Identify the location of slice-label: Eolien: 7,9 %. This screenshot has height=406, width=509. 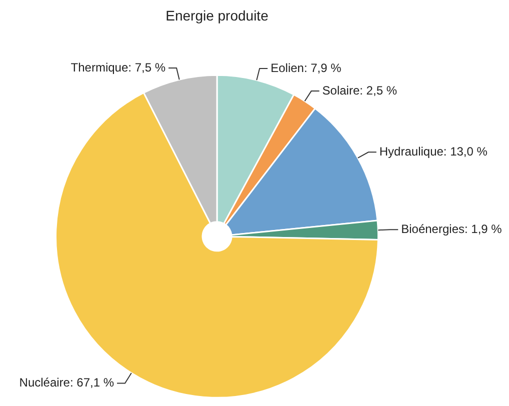
(306, 67).